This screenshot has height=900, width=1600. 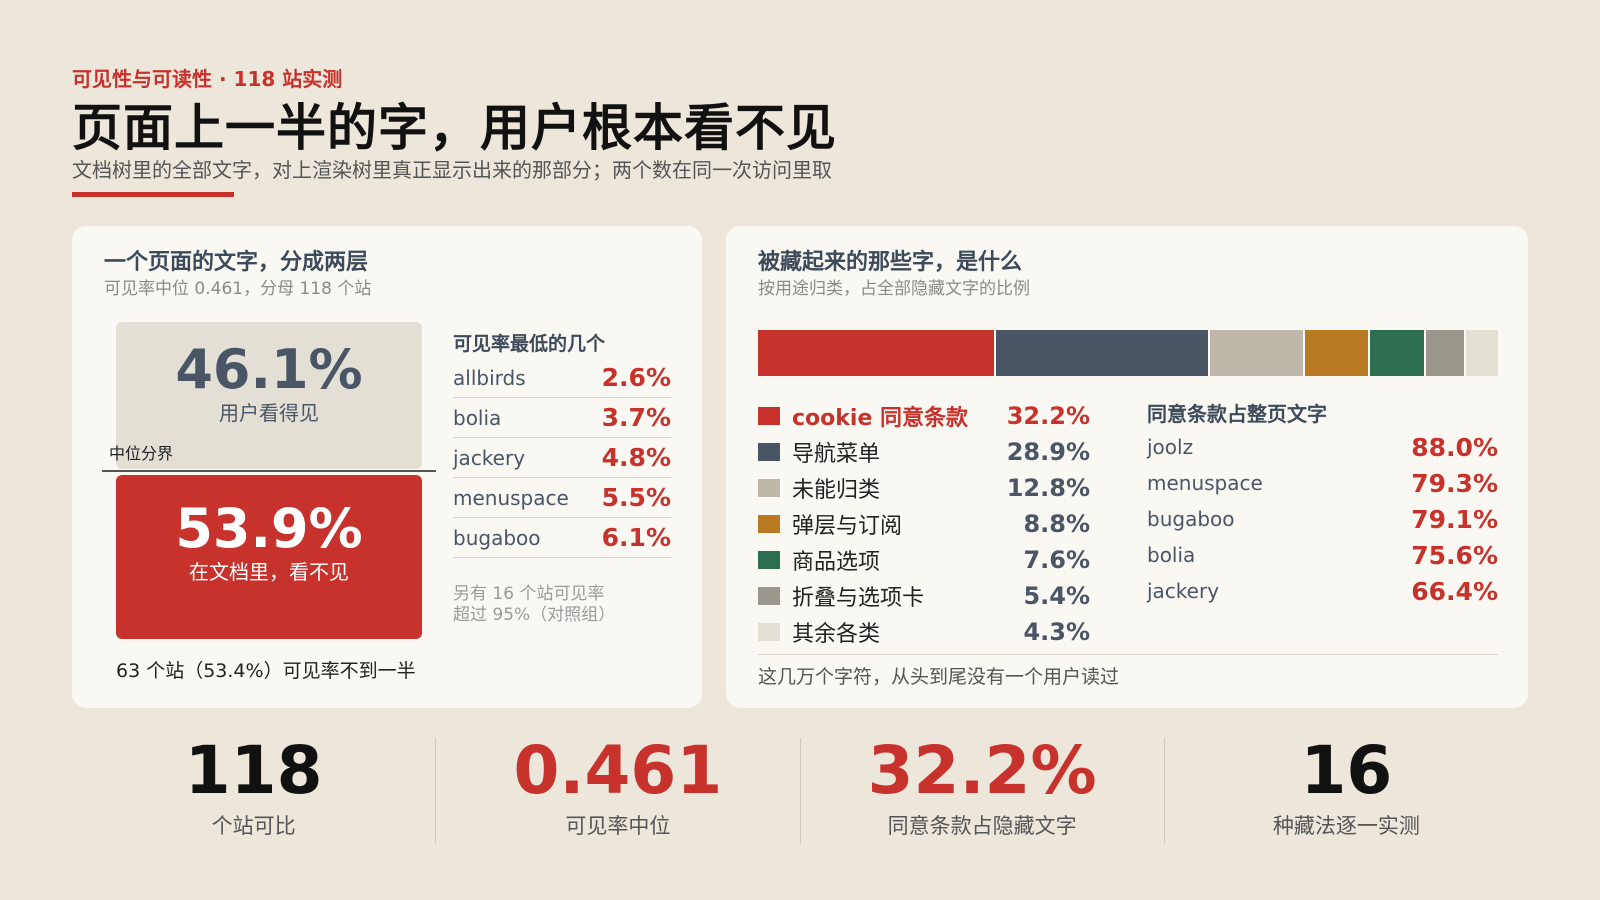 What do you see at coordinates (1183, 591) in the screenshot?
I see `consent-site-name: jackery` at bounding box center [1183, 591].